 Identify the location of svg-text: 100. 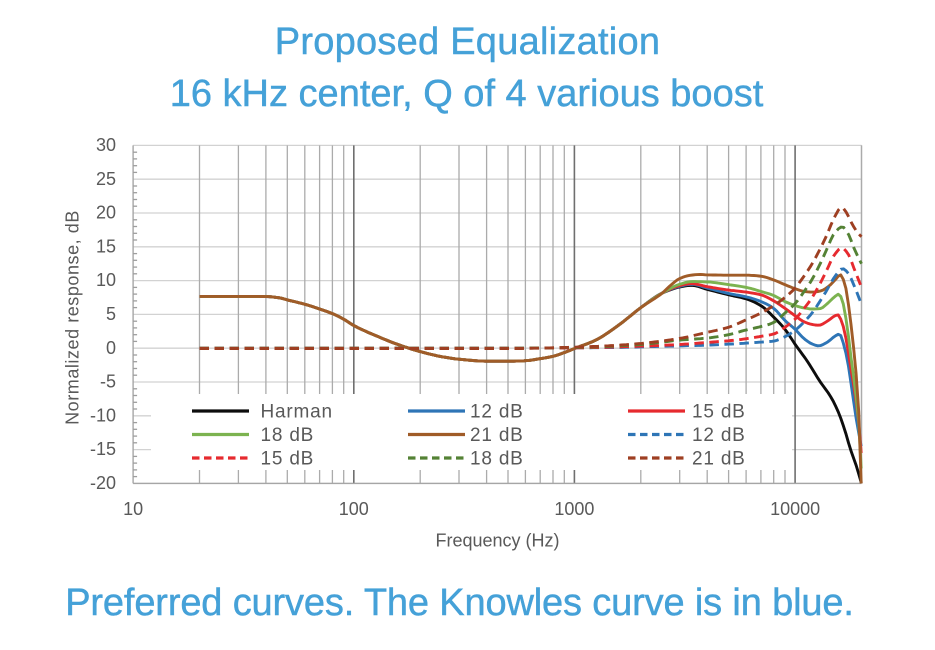
(354, 509).